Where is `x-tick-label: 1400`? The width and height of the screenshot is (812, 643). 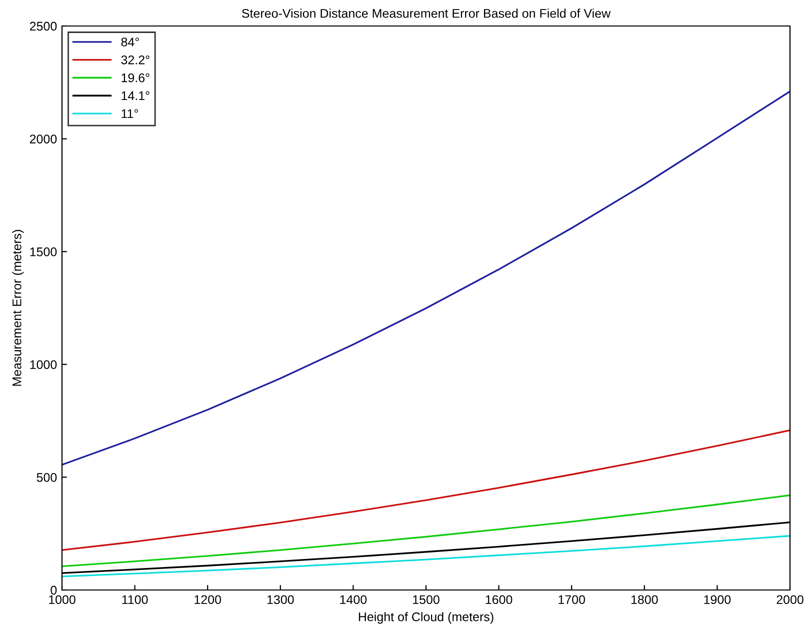
x-tick-label: 1400 is located at coordinates (353, 599).